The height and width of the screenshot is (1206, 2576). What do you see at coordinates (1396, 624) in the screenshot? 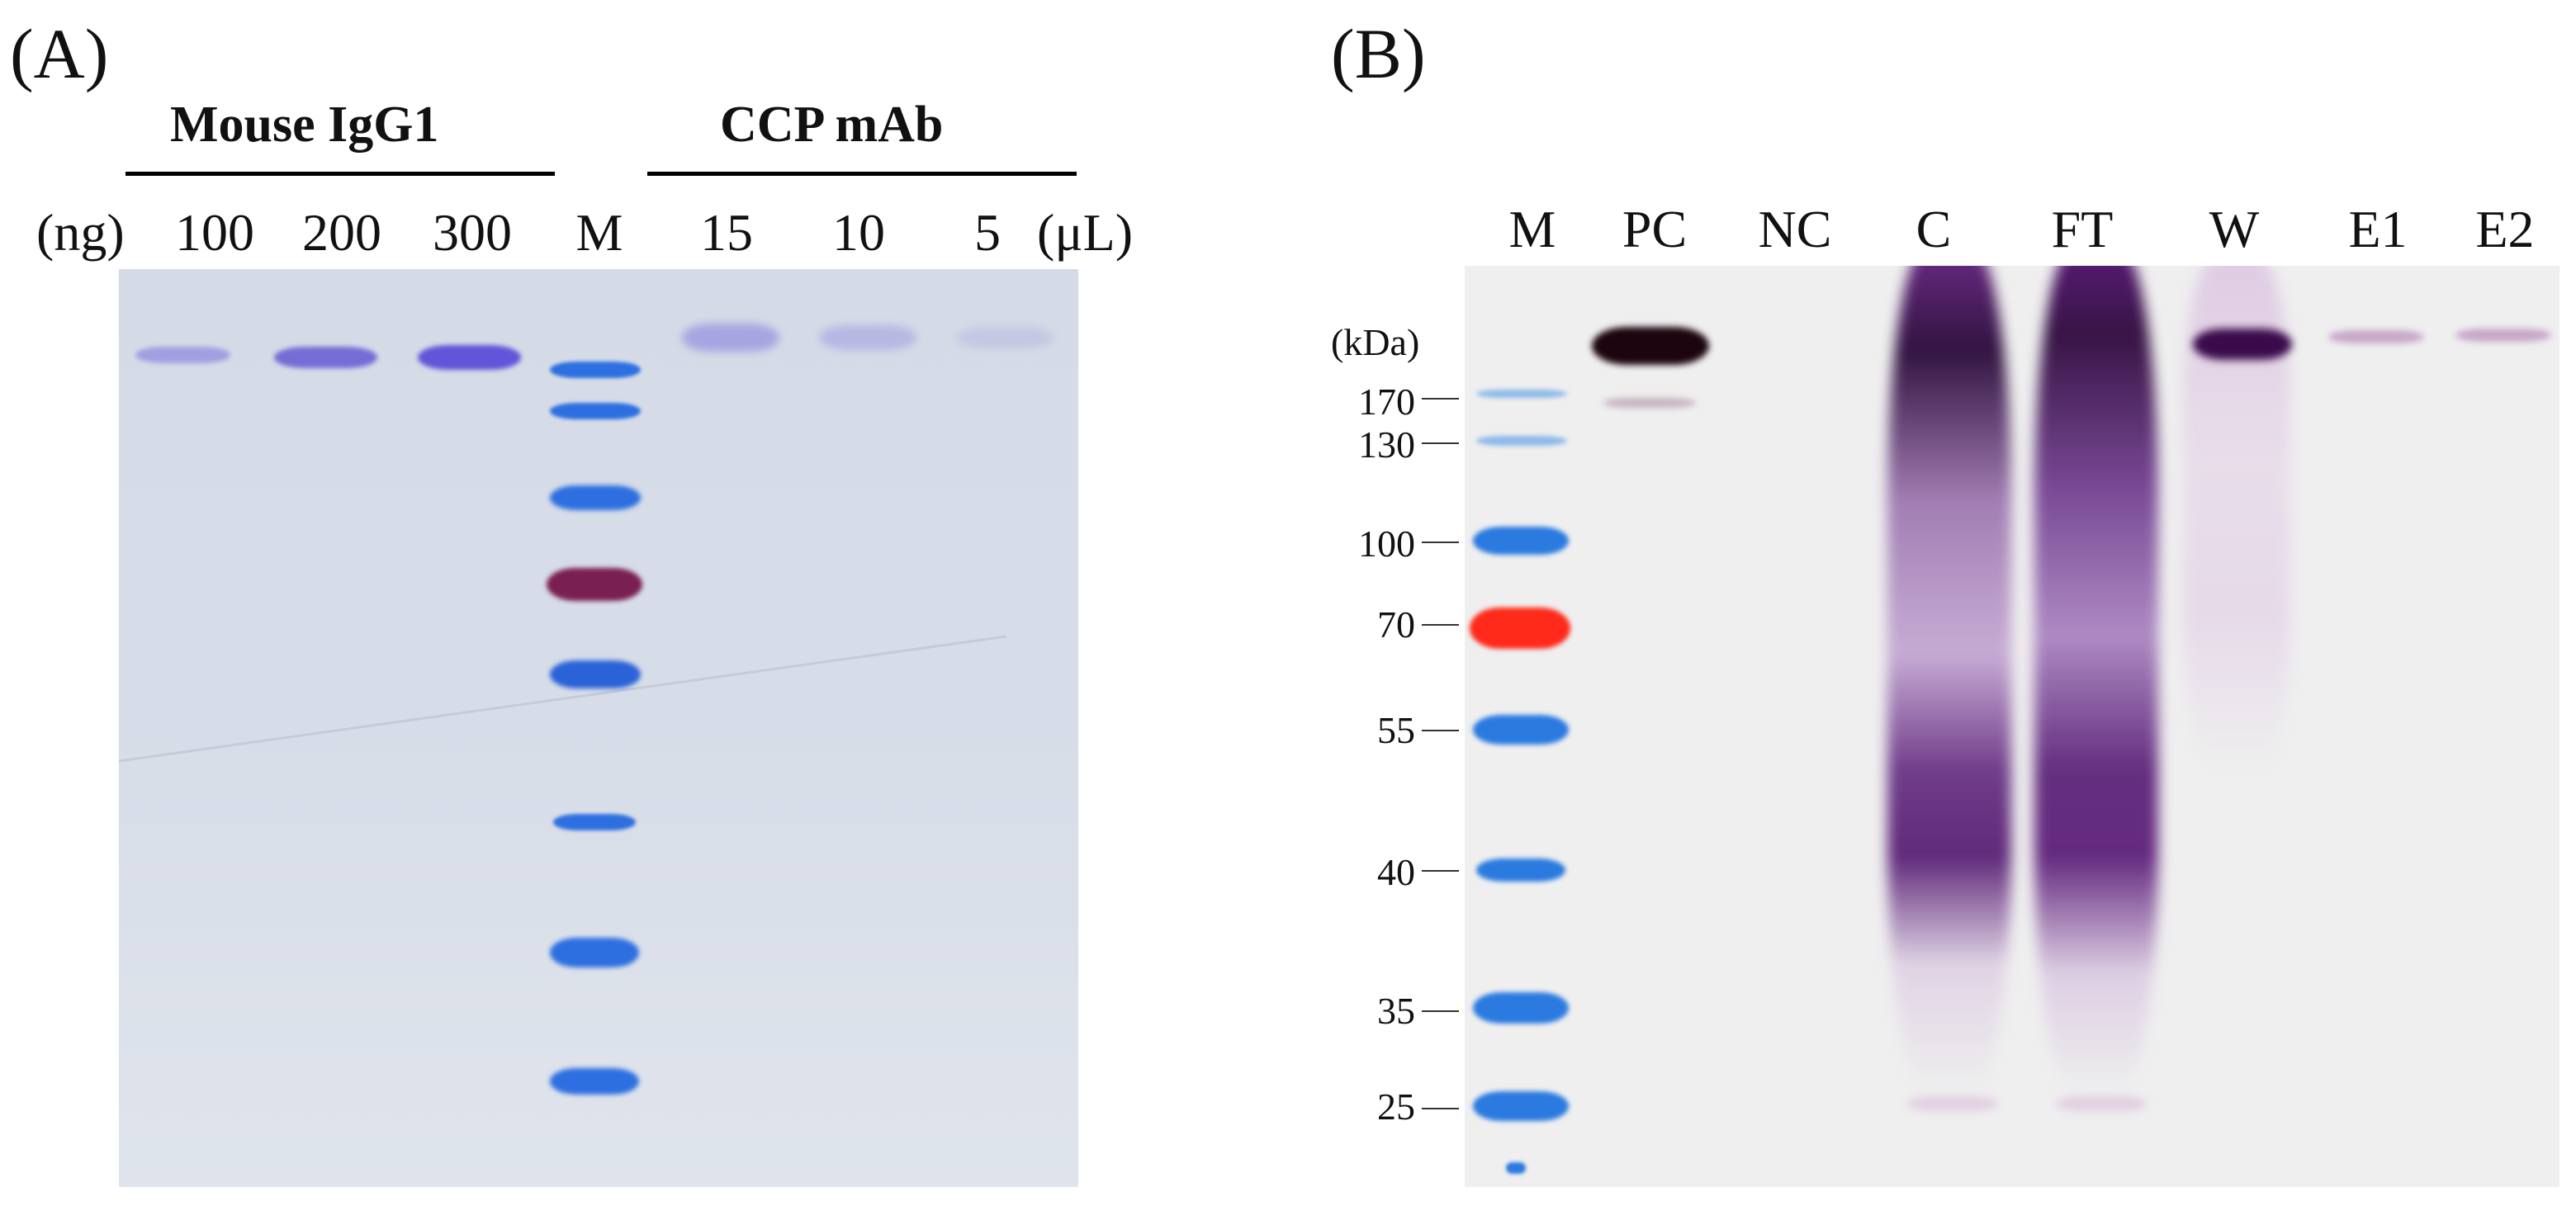
I see `mw-label-70: 70` at bounding box center [1396, 624].